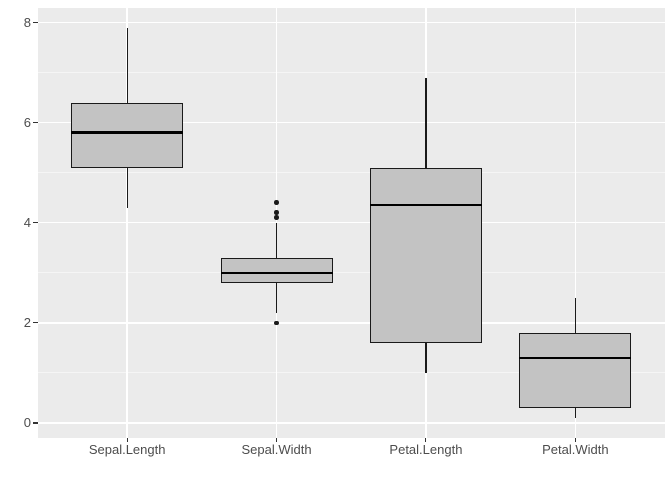  Describe the element at coordinates (27, 222) in the screenshot. I see `y-tick-label: 4` at that location.